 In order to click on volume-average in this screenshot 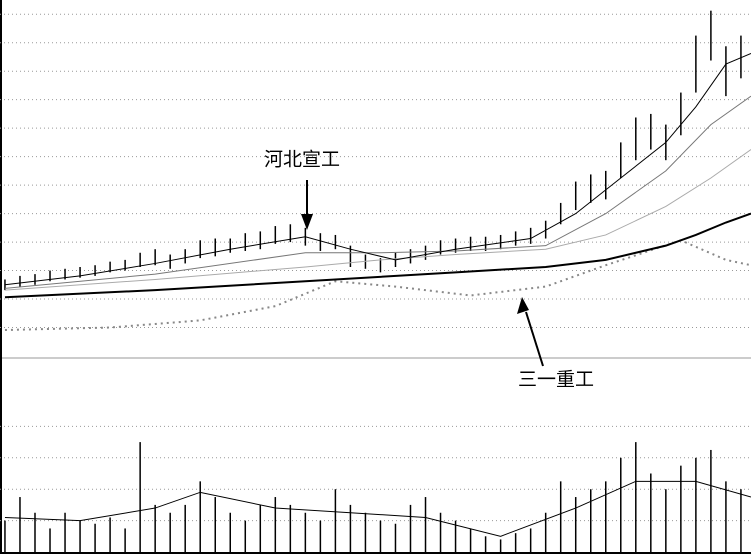, I will do `click(377, 508)`.